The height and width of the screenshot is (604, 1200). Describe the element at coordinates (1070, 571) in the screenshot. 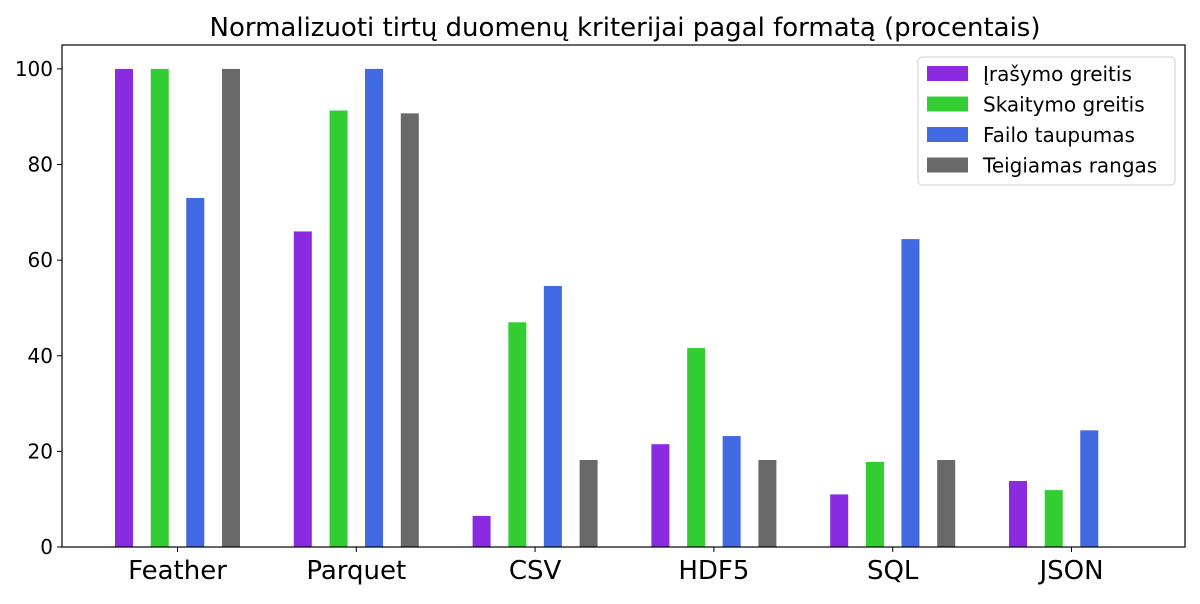

I see `x-tick-label: JSON` at that location.